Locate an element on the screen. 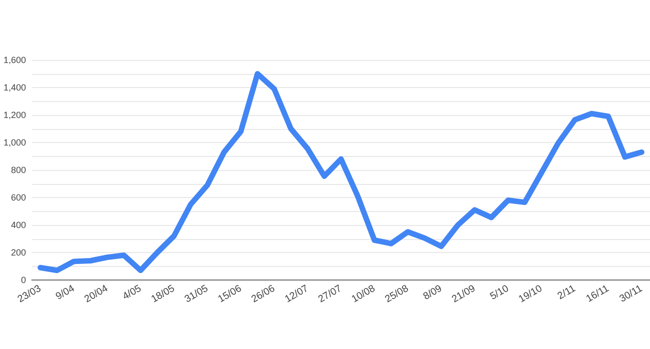  y-tick-label: 400 is located at coordinates (18, 225).